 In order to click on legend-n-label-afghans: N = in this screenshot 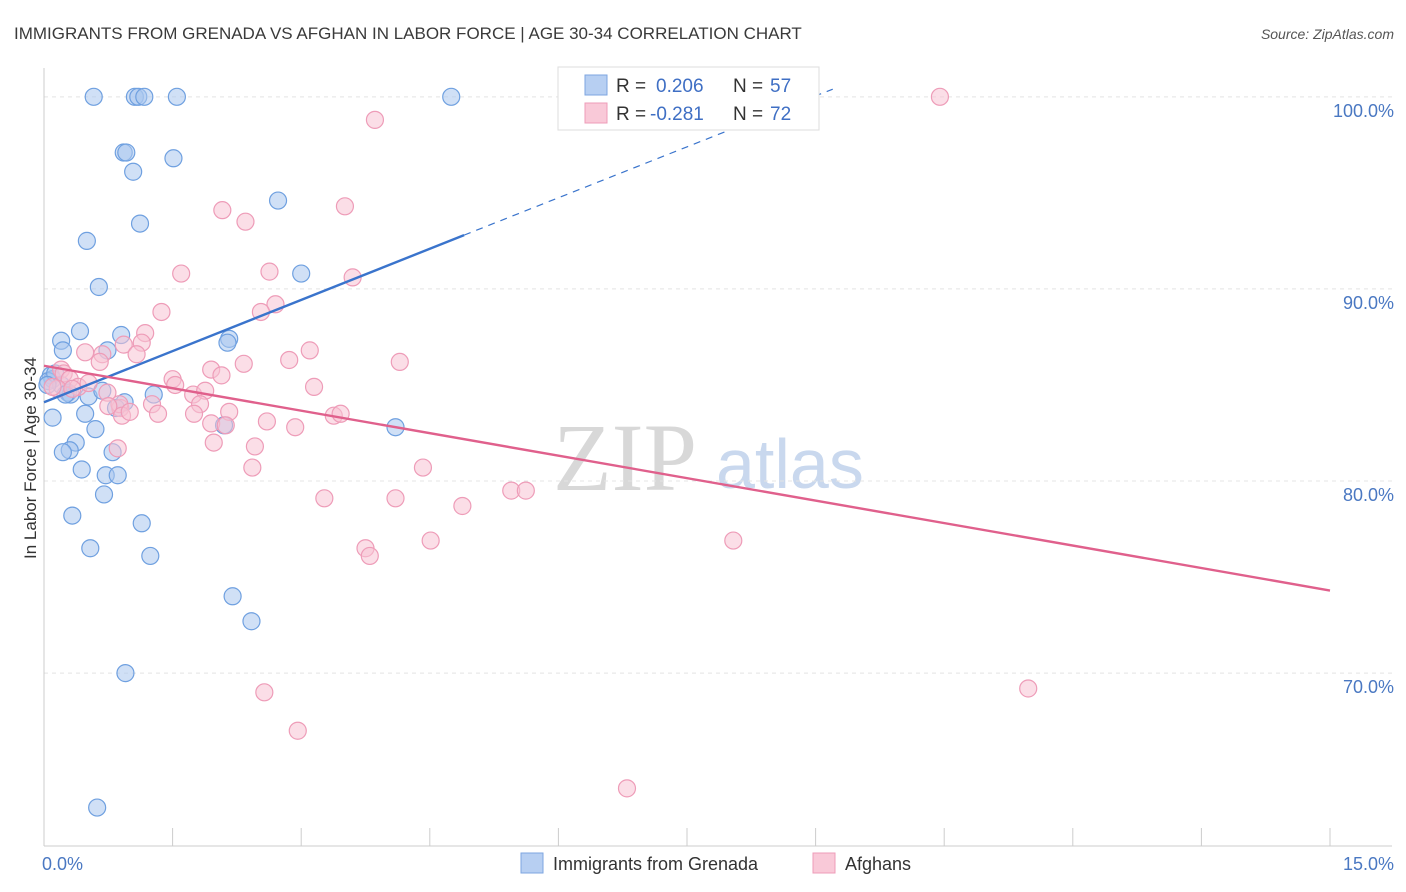, I will do `click(748, 114)`.